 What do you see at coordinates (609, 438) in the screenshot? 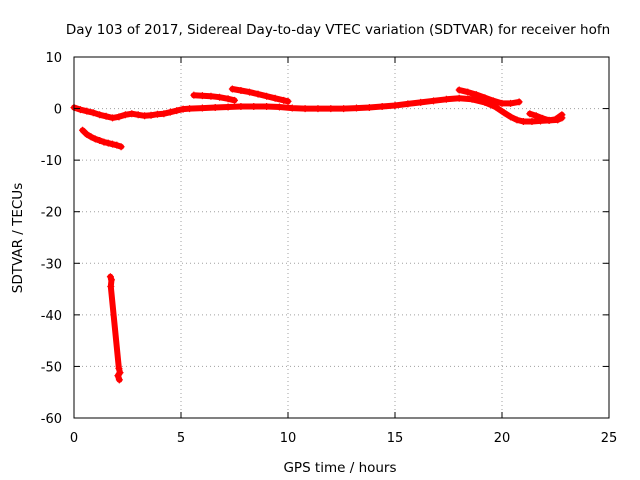
I see `x-tick-label: 25` at bounding box center [609, 438].